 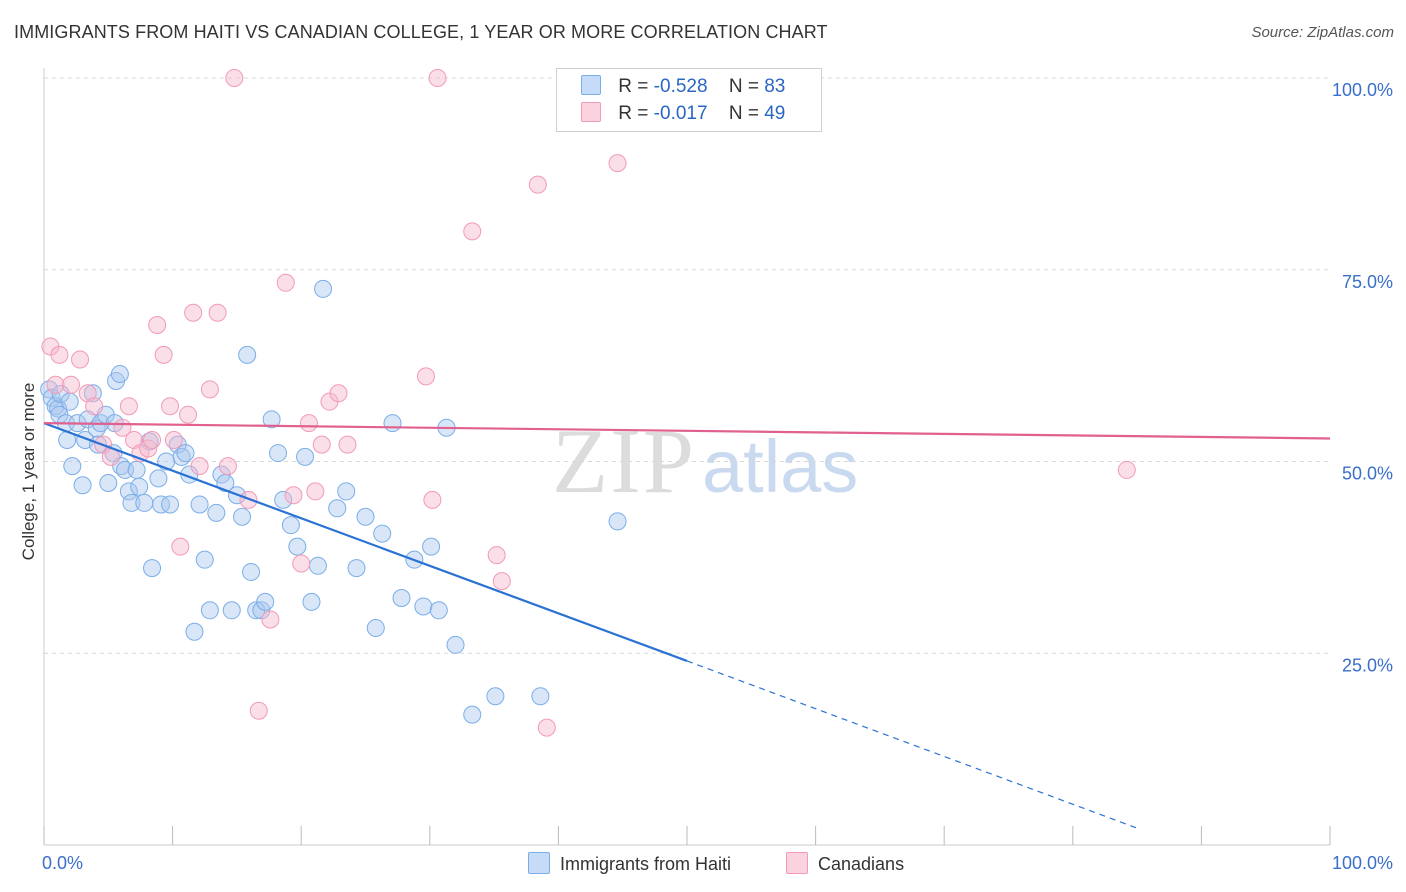 I want to click on y-tick-label: 75.0%, so click(x=1367, y=282).